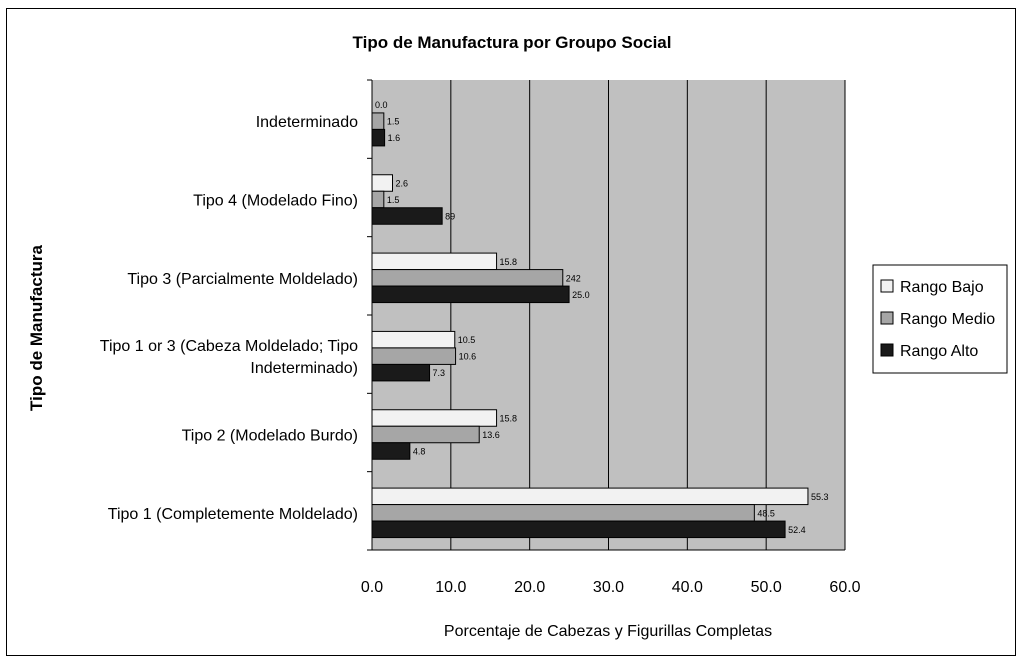  What do you see at coordinates (573, 278) in the screenshot?
I see `data-label: 242` at bounding box center [573, 278].